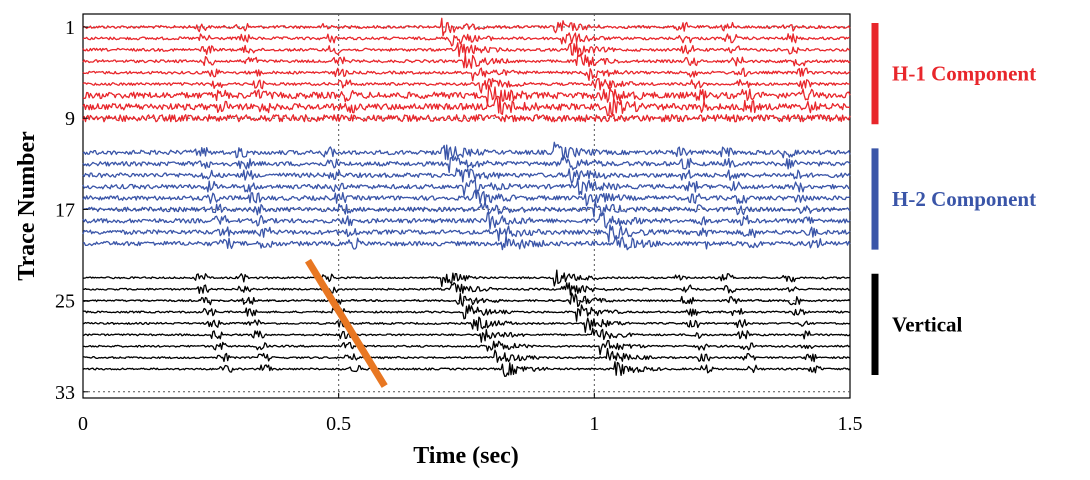  Describe the element at coordinates (466, 456) in the screenshot. I see `x-axis-title: Time (sec)` at that location.